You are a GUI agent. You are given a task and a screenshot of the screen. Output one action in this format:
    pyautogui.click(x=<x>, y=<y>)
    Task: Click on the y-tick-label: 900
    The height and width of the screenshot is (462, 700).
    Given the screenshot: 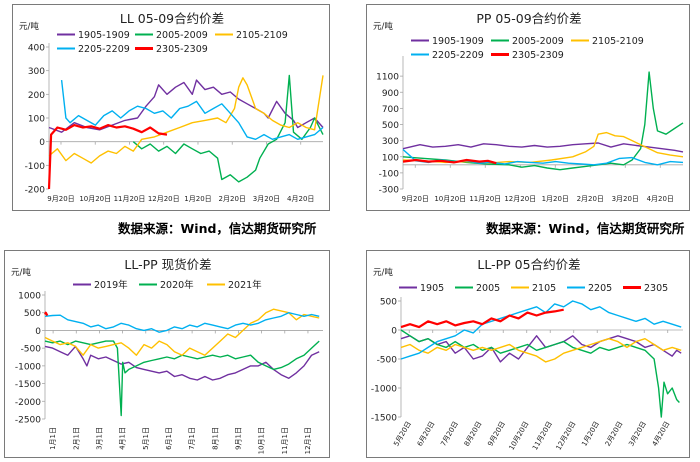 What is the action you would take?
    pyautogui.click(x=390, y=94)
    